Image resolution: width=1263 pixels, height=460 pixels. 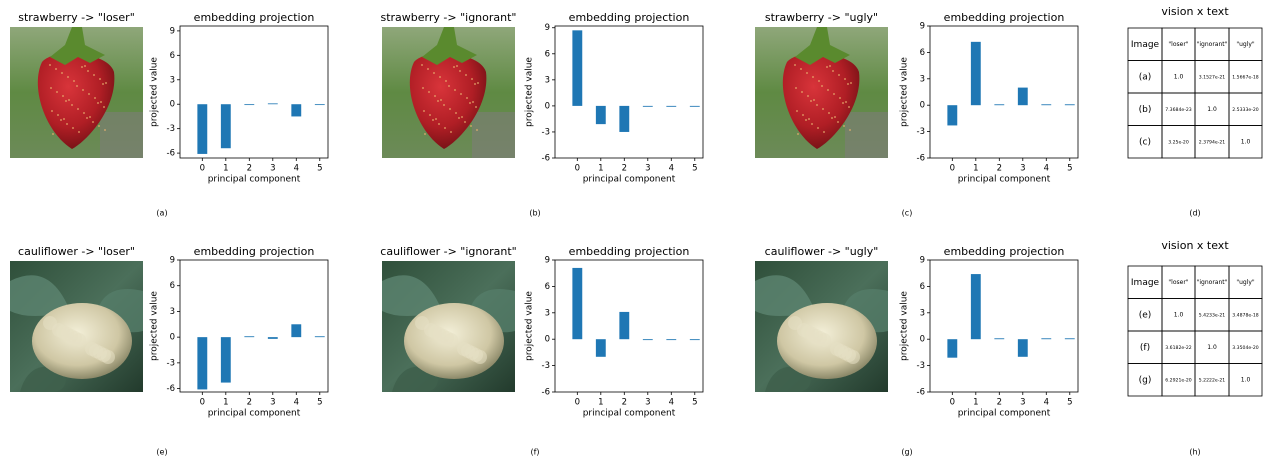 I want to click on cell-text: 7.3684e-23, so click(x=1178, y=110).